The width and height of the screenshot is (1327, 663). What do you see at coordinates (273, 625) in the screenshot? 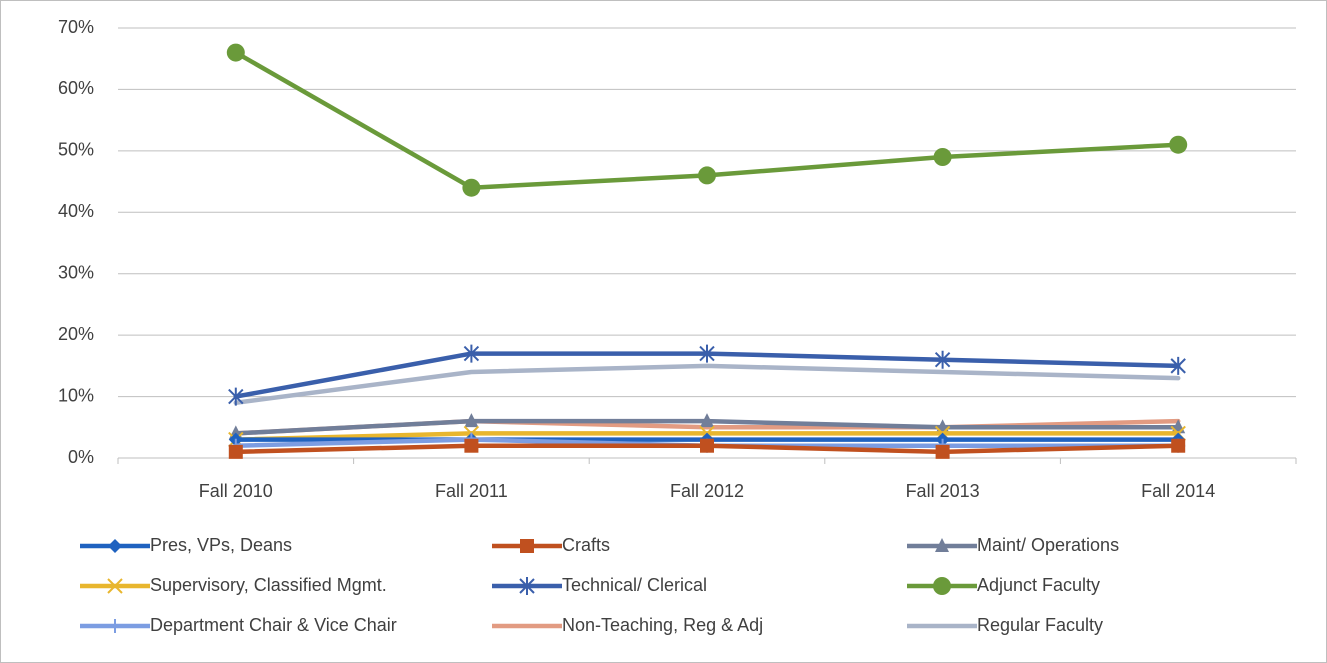
I see `legend-label: Department Chair & Vice Chair` at bounding box center [273, 625].